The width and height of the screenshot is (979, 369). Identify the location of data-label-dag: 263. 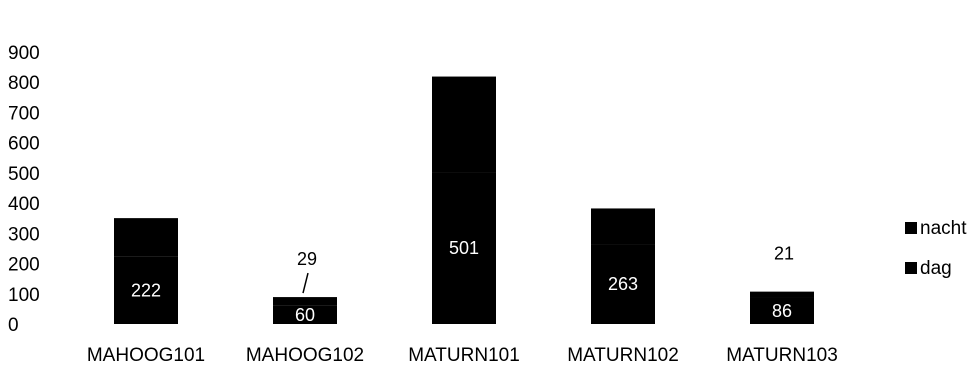
(623, 284).